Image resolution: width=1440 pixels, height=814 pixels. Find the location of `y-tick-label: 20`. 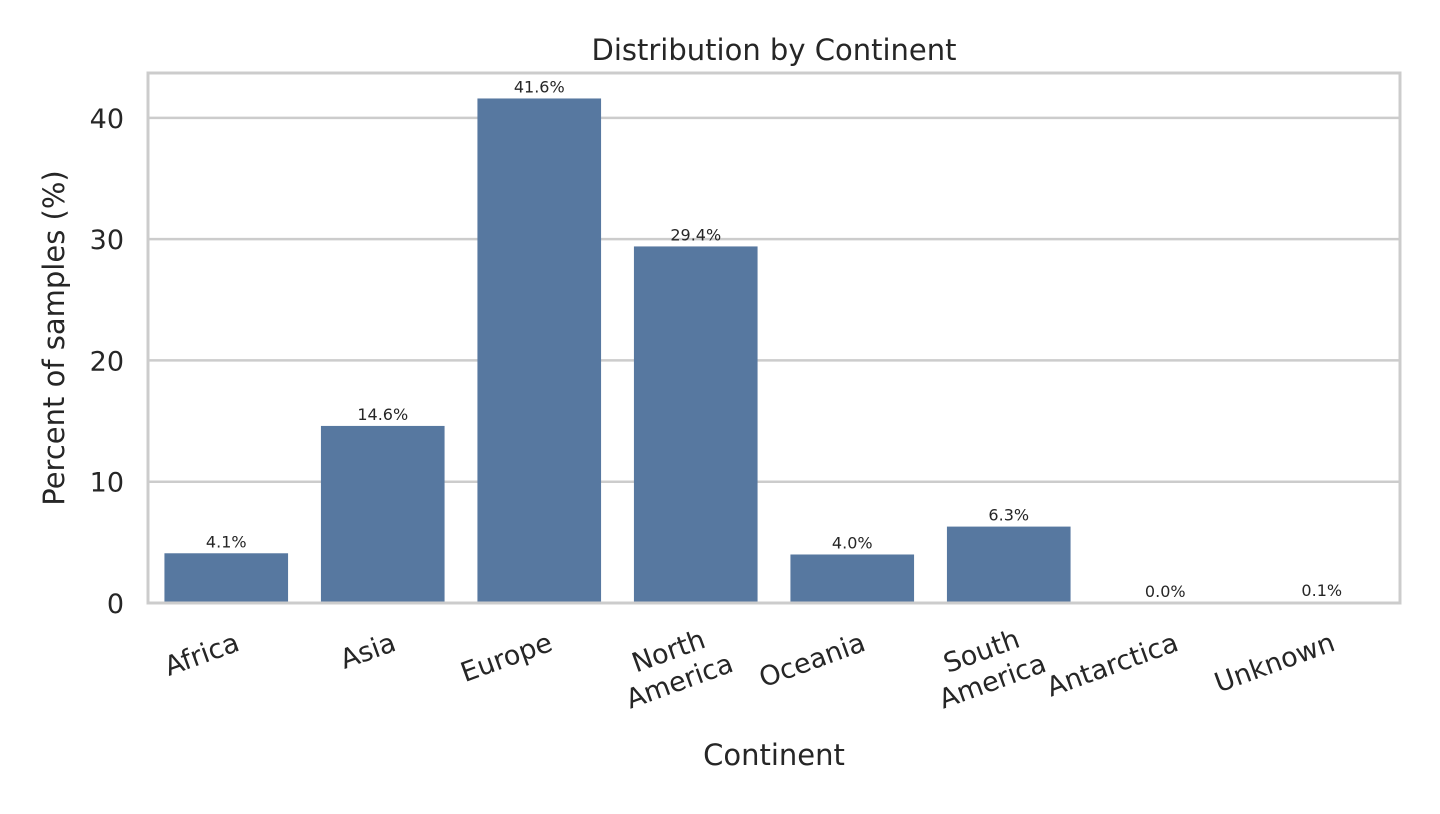

y-tick-label: 20 is located at coordinates (107, 361).